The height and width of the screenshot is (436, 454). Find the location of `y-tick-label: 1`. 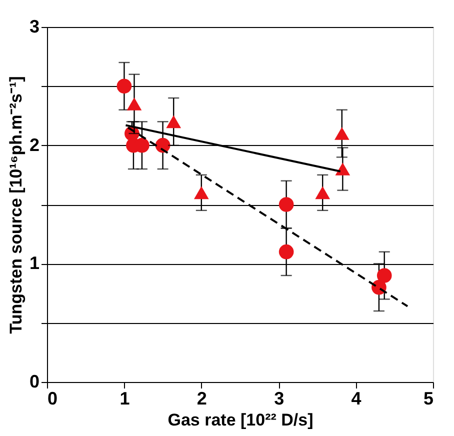

y-tick-label: 1 is located at coordinates (34, 263).